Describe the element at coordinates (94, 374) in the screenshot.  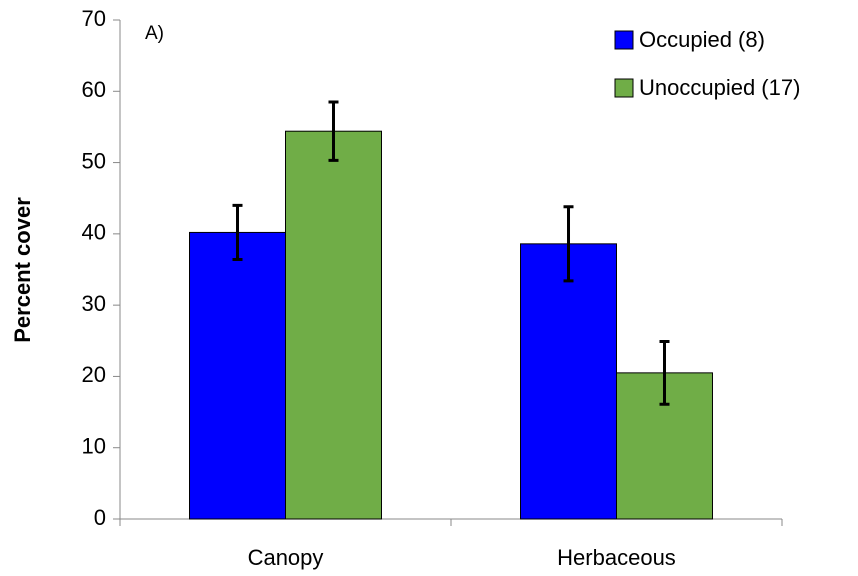
I see `y-tick-label: 20` at that location.